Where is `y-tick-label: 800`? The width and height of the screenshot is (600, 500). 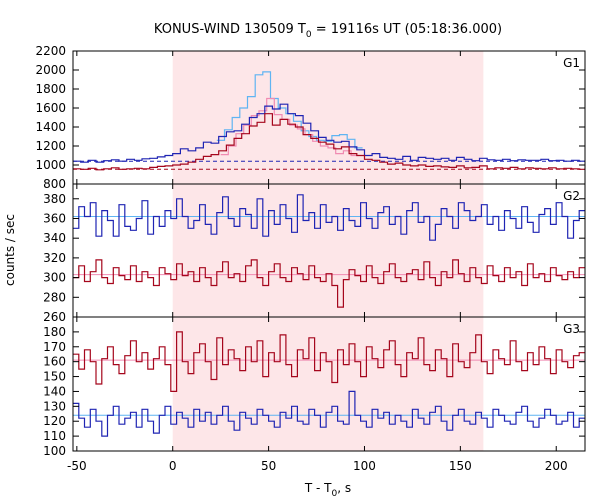 y-tick-label: 800 is located at coordinates (54, 184).